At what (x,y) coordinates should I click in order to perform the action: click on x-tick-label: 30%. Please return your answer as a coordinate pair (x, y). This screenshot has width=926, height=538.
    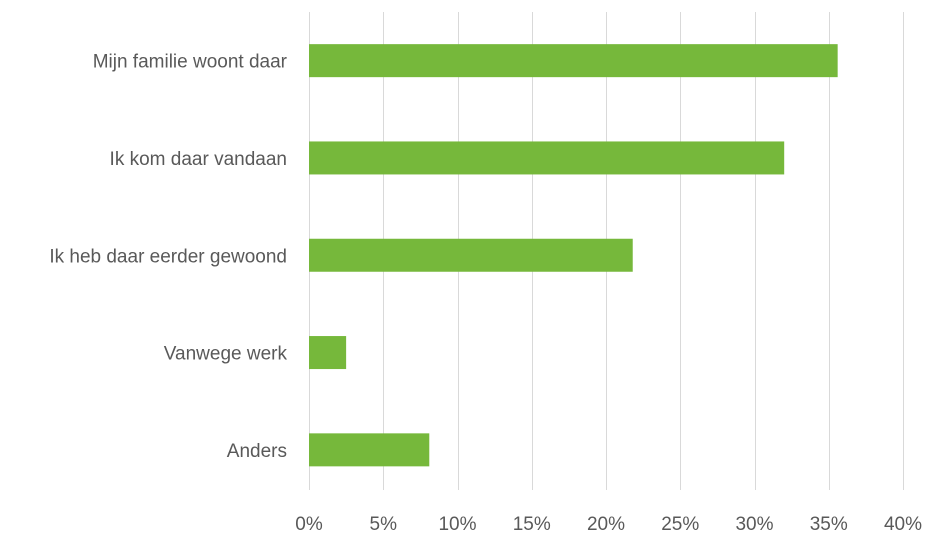
    Looking at the image, I should click on (754, 524).